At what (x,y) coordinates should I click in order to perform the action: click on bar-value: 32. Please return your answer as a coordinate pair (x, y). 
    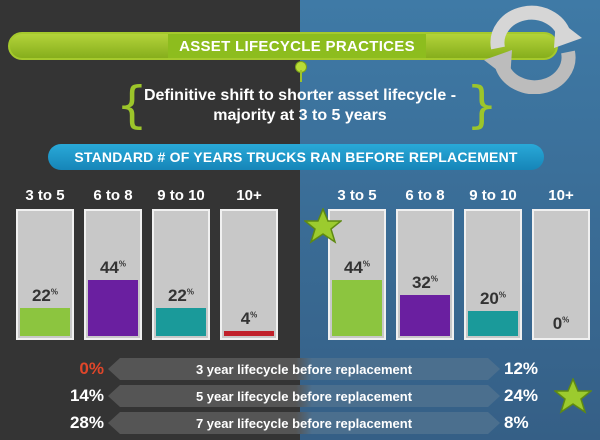
    Looking at the image, I should click on (421, 282).